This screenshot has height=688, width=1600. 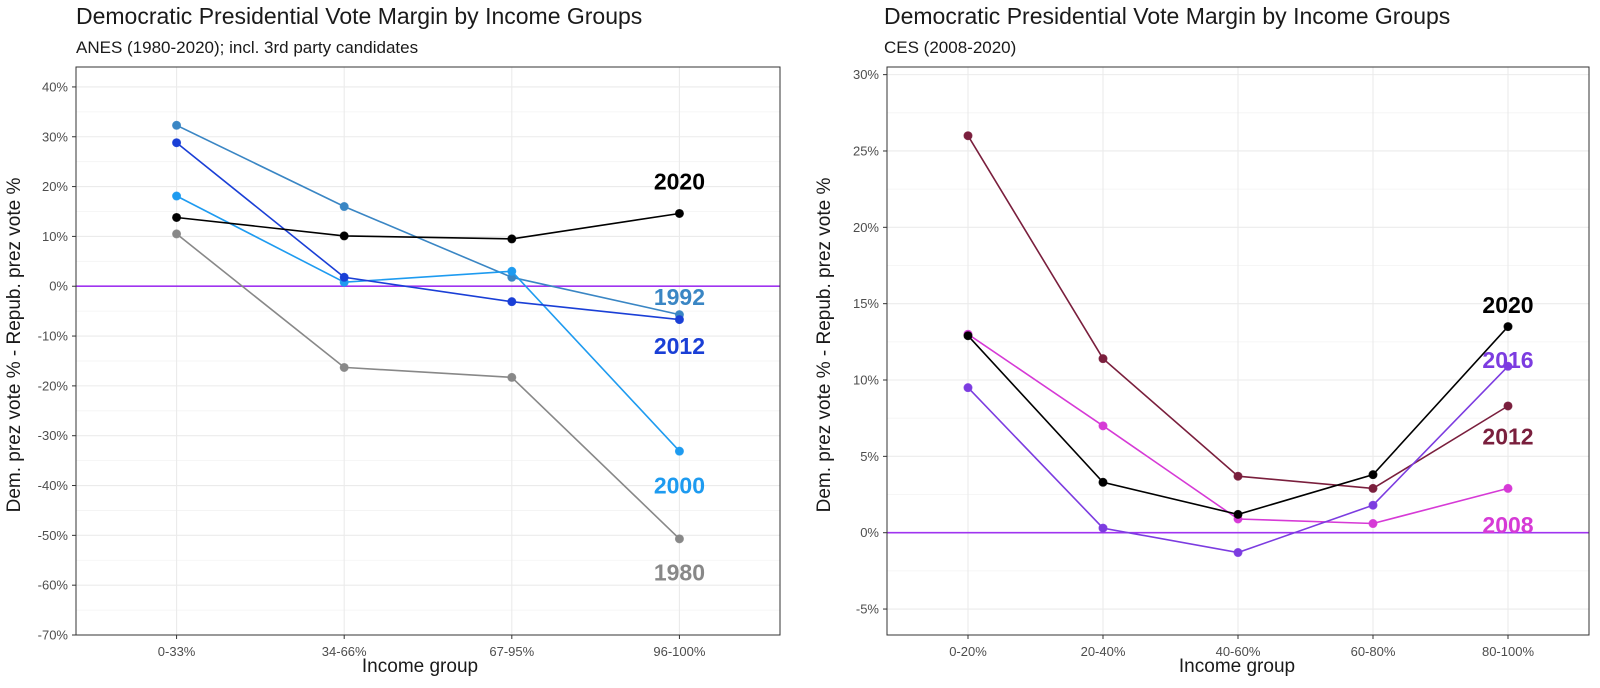 I want to click on x-tick-label: 80-100%, so click(x=1508, y=651).